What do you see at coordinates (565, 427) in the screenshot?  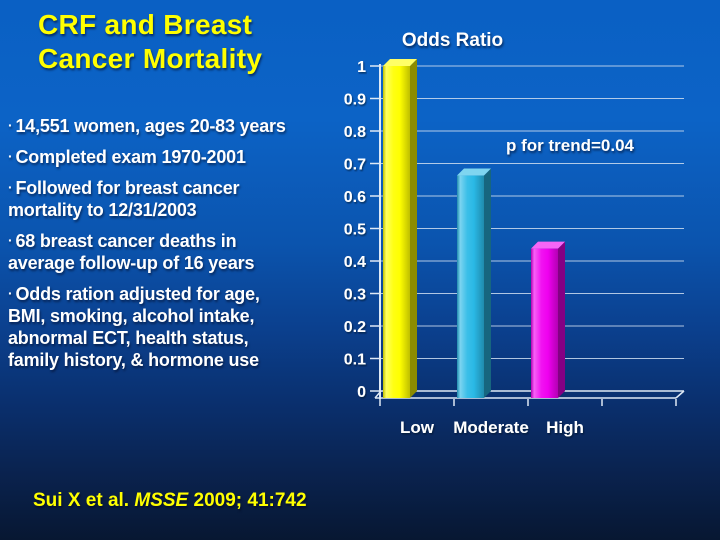 I see `x-label-high: High` at bounding box center [565, 427].